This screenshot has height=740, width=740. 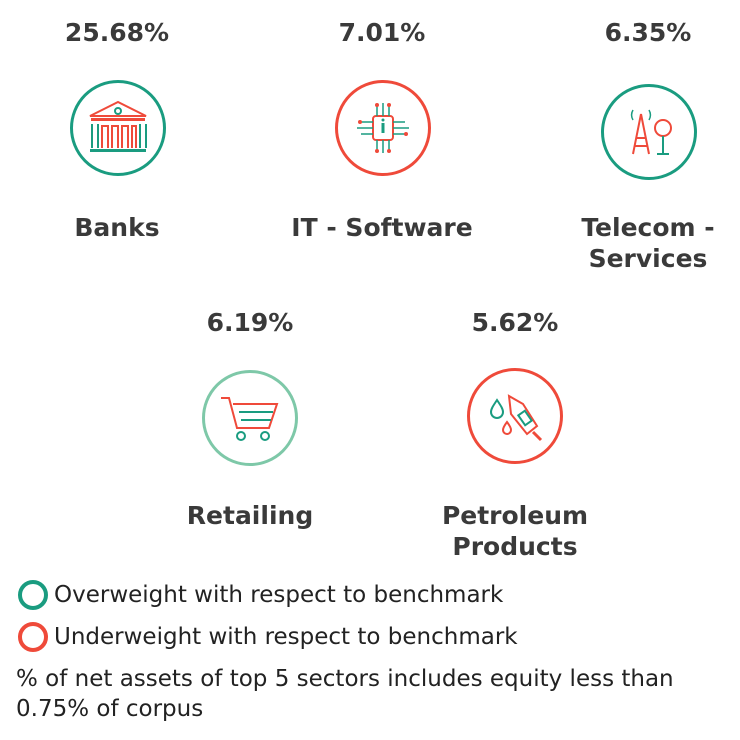 What do you see at coordinates (250, 515) in the screenshot?
I see `retailing-label: Retailing` at bounding box center [250, 515].